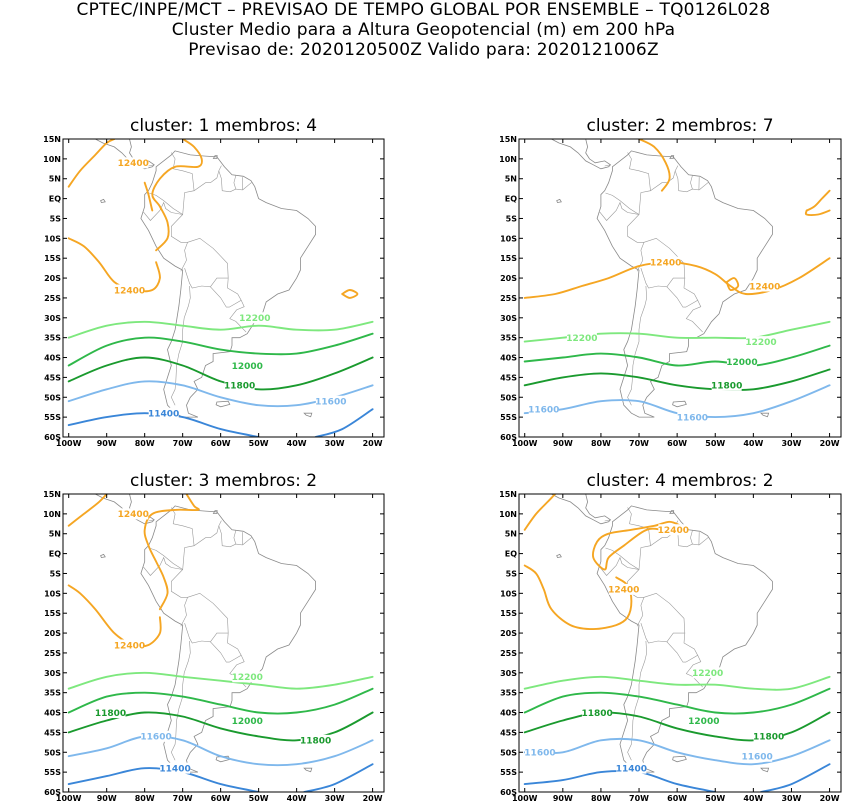 The height and width of the screenshot is (803, 847). What do you see at coordinates (677, 403) in the screenshot?
I see `contour-11600: 11600 11600` at bounding box center [677, 403].